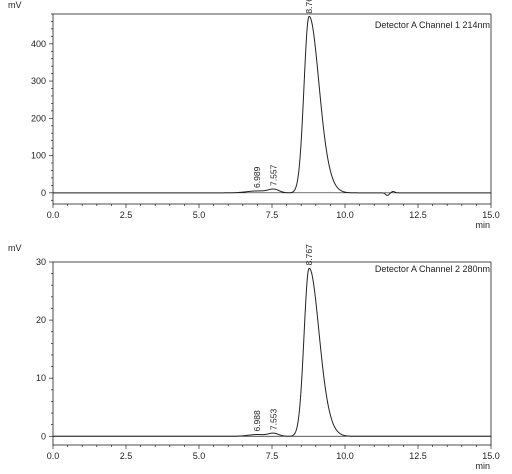  What do you see at coordinates (38, 118) in the screenshot?
I see `y-tick-label: 200` at bounding box center [38, 118].